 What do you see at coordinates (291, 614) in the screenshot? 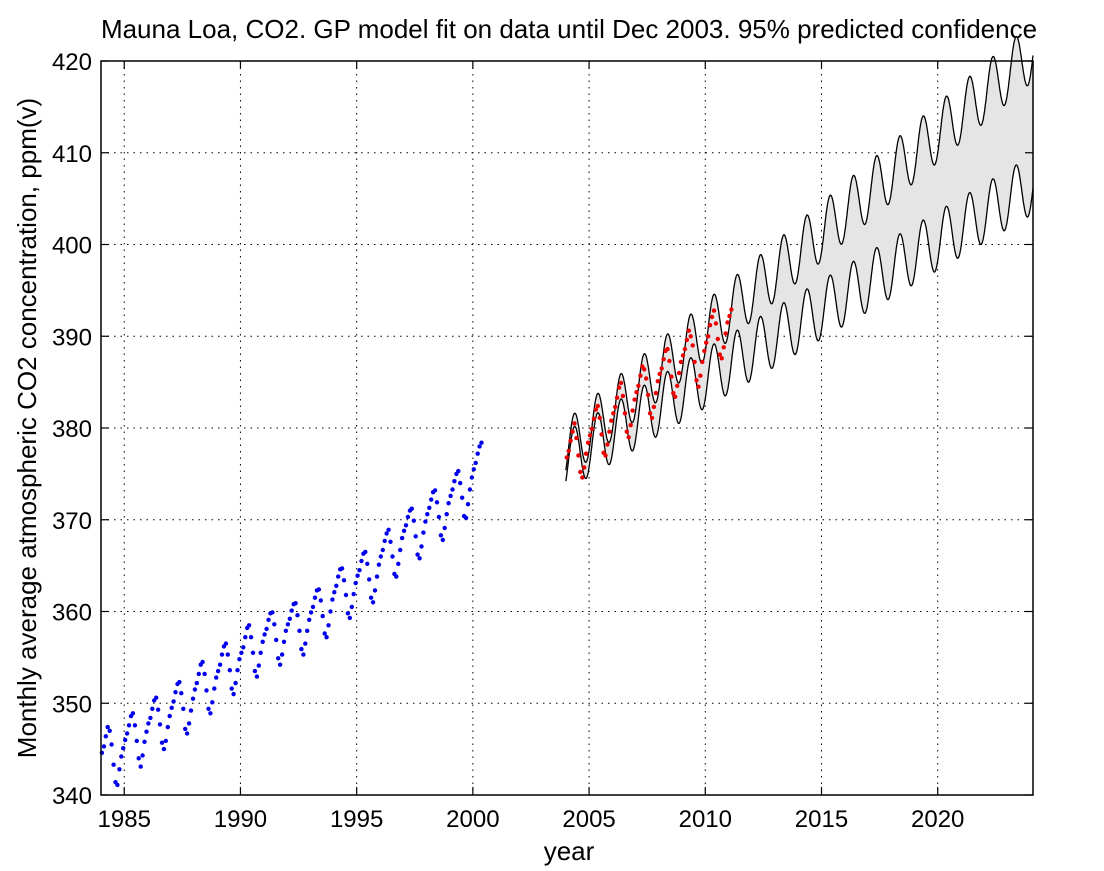
I see `training-points` at bounding box center [291, 614].